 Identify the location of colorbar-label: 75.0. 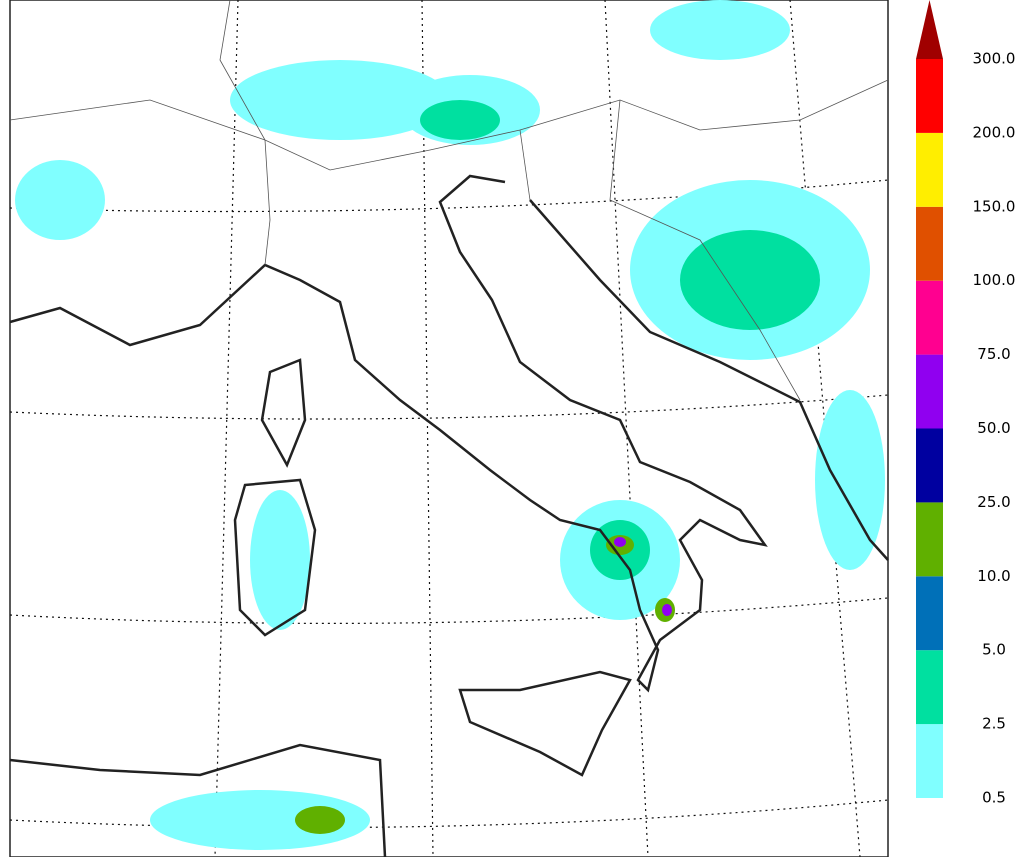
(993, 354).